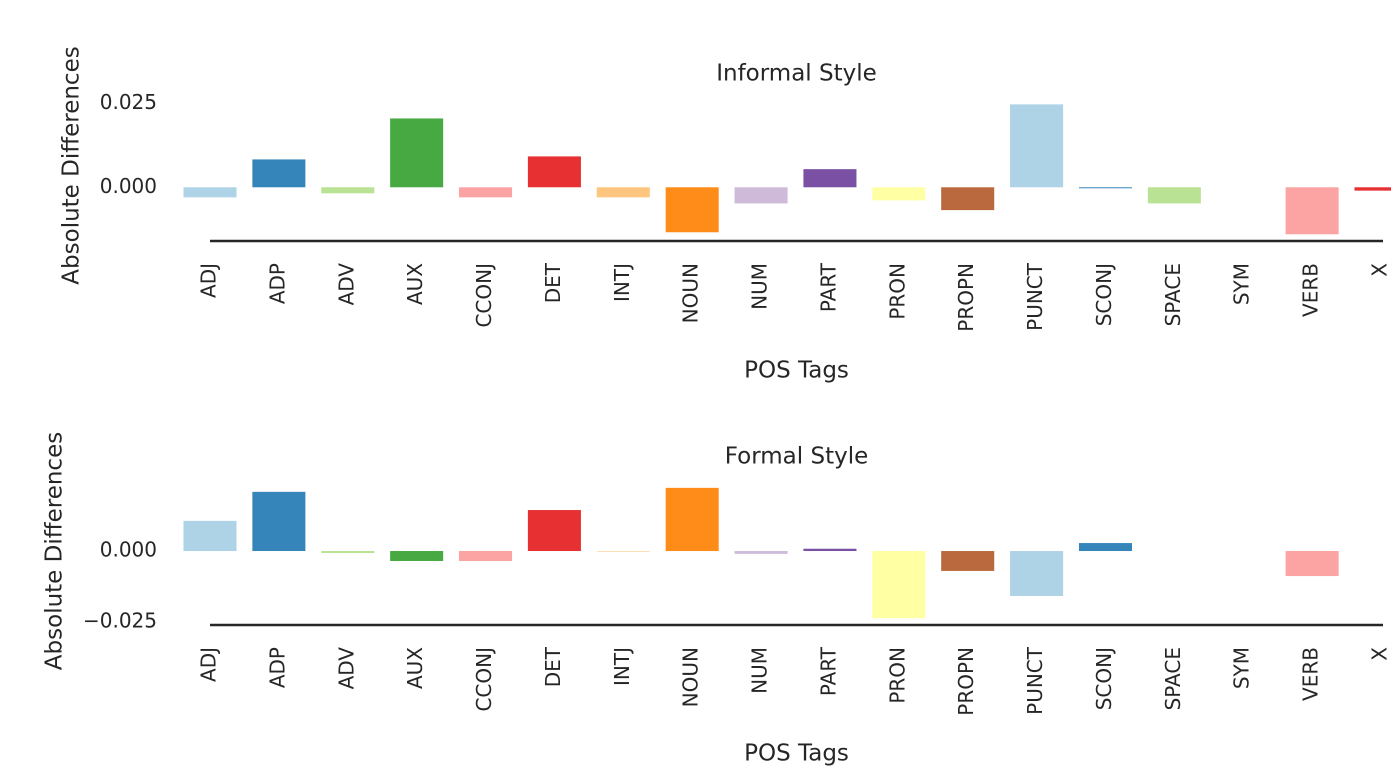  Describe the element at coordinates (796, 74) in the screenshot. I see `chart-title: Informal Style` at that location.